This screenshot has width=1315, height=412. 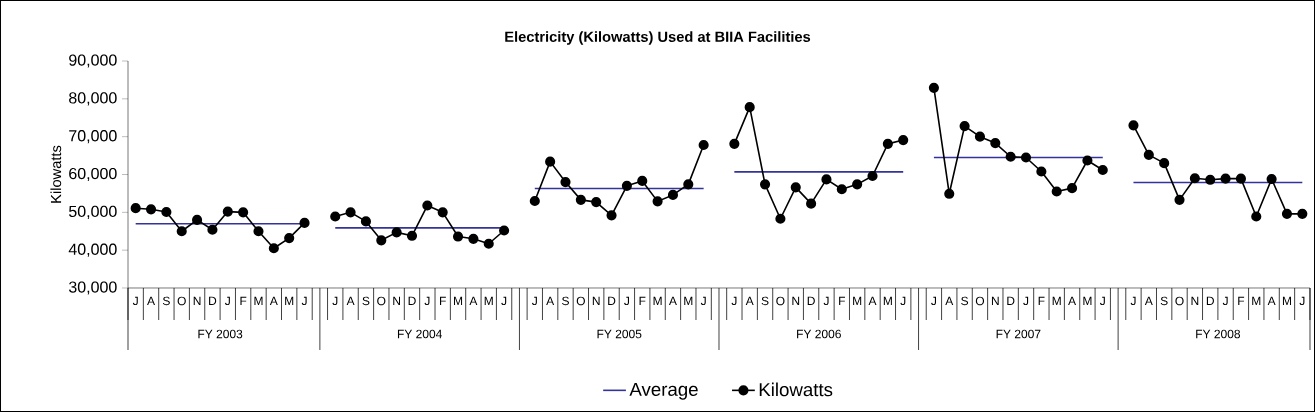 I want to click on text: FY 2006, so click(x=819, y=334).